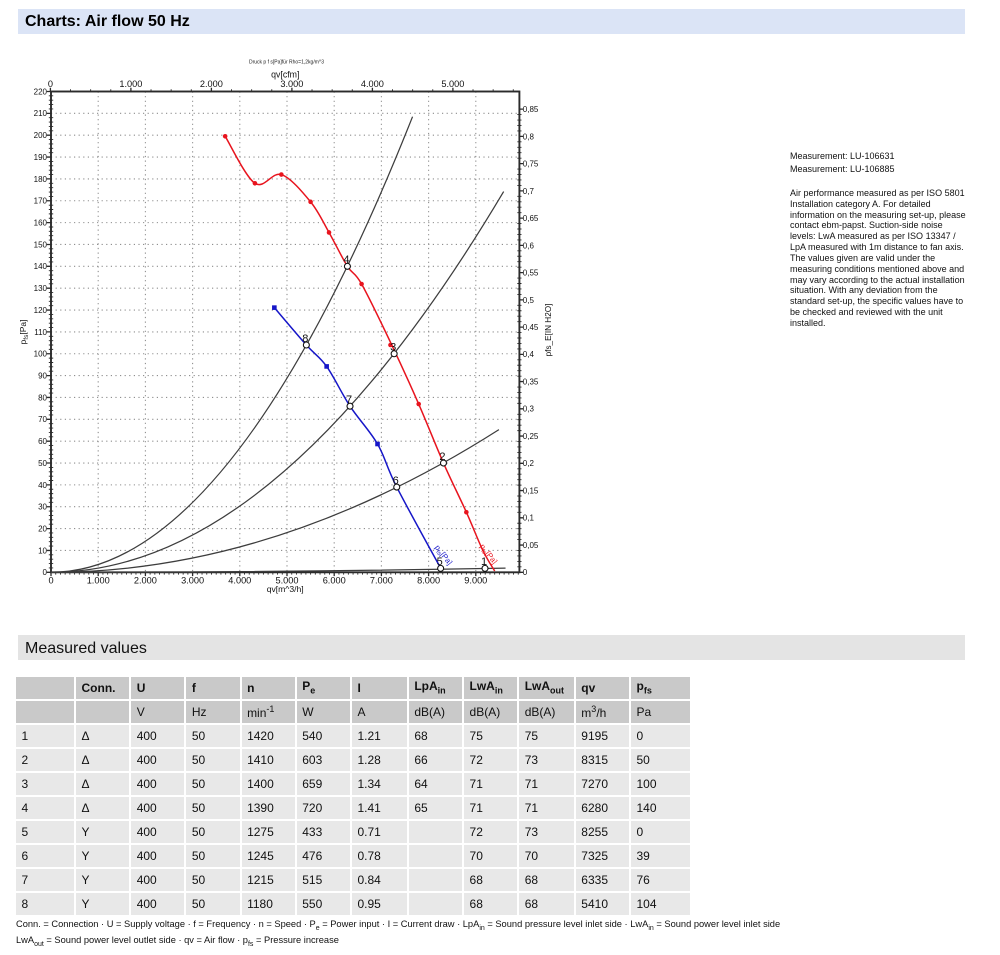 The height and width of the screenshot is (955, 1000). I want to click on svg-text: 20, so click(42, 528).